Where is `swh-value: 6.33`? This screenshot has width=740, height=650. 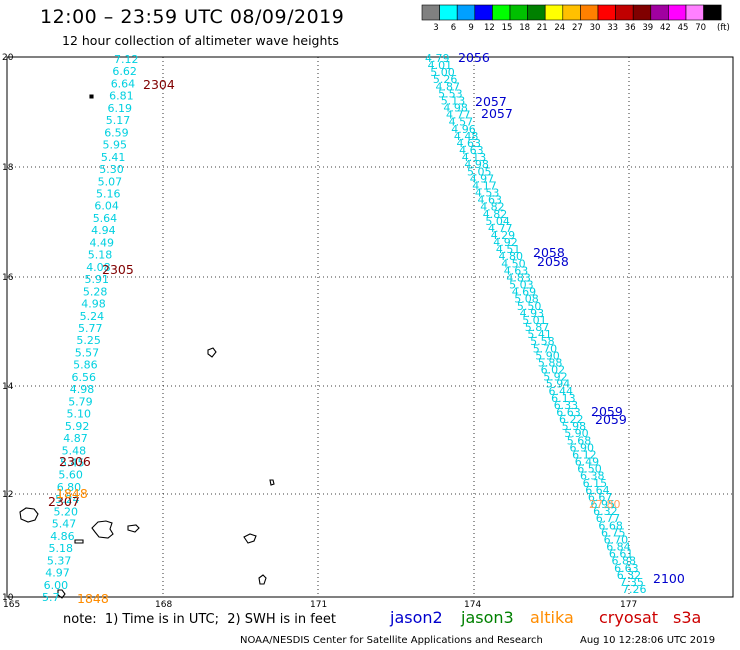 swh-value: 6.33 is located at coordinates (566, 405).